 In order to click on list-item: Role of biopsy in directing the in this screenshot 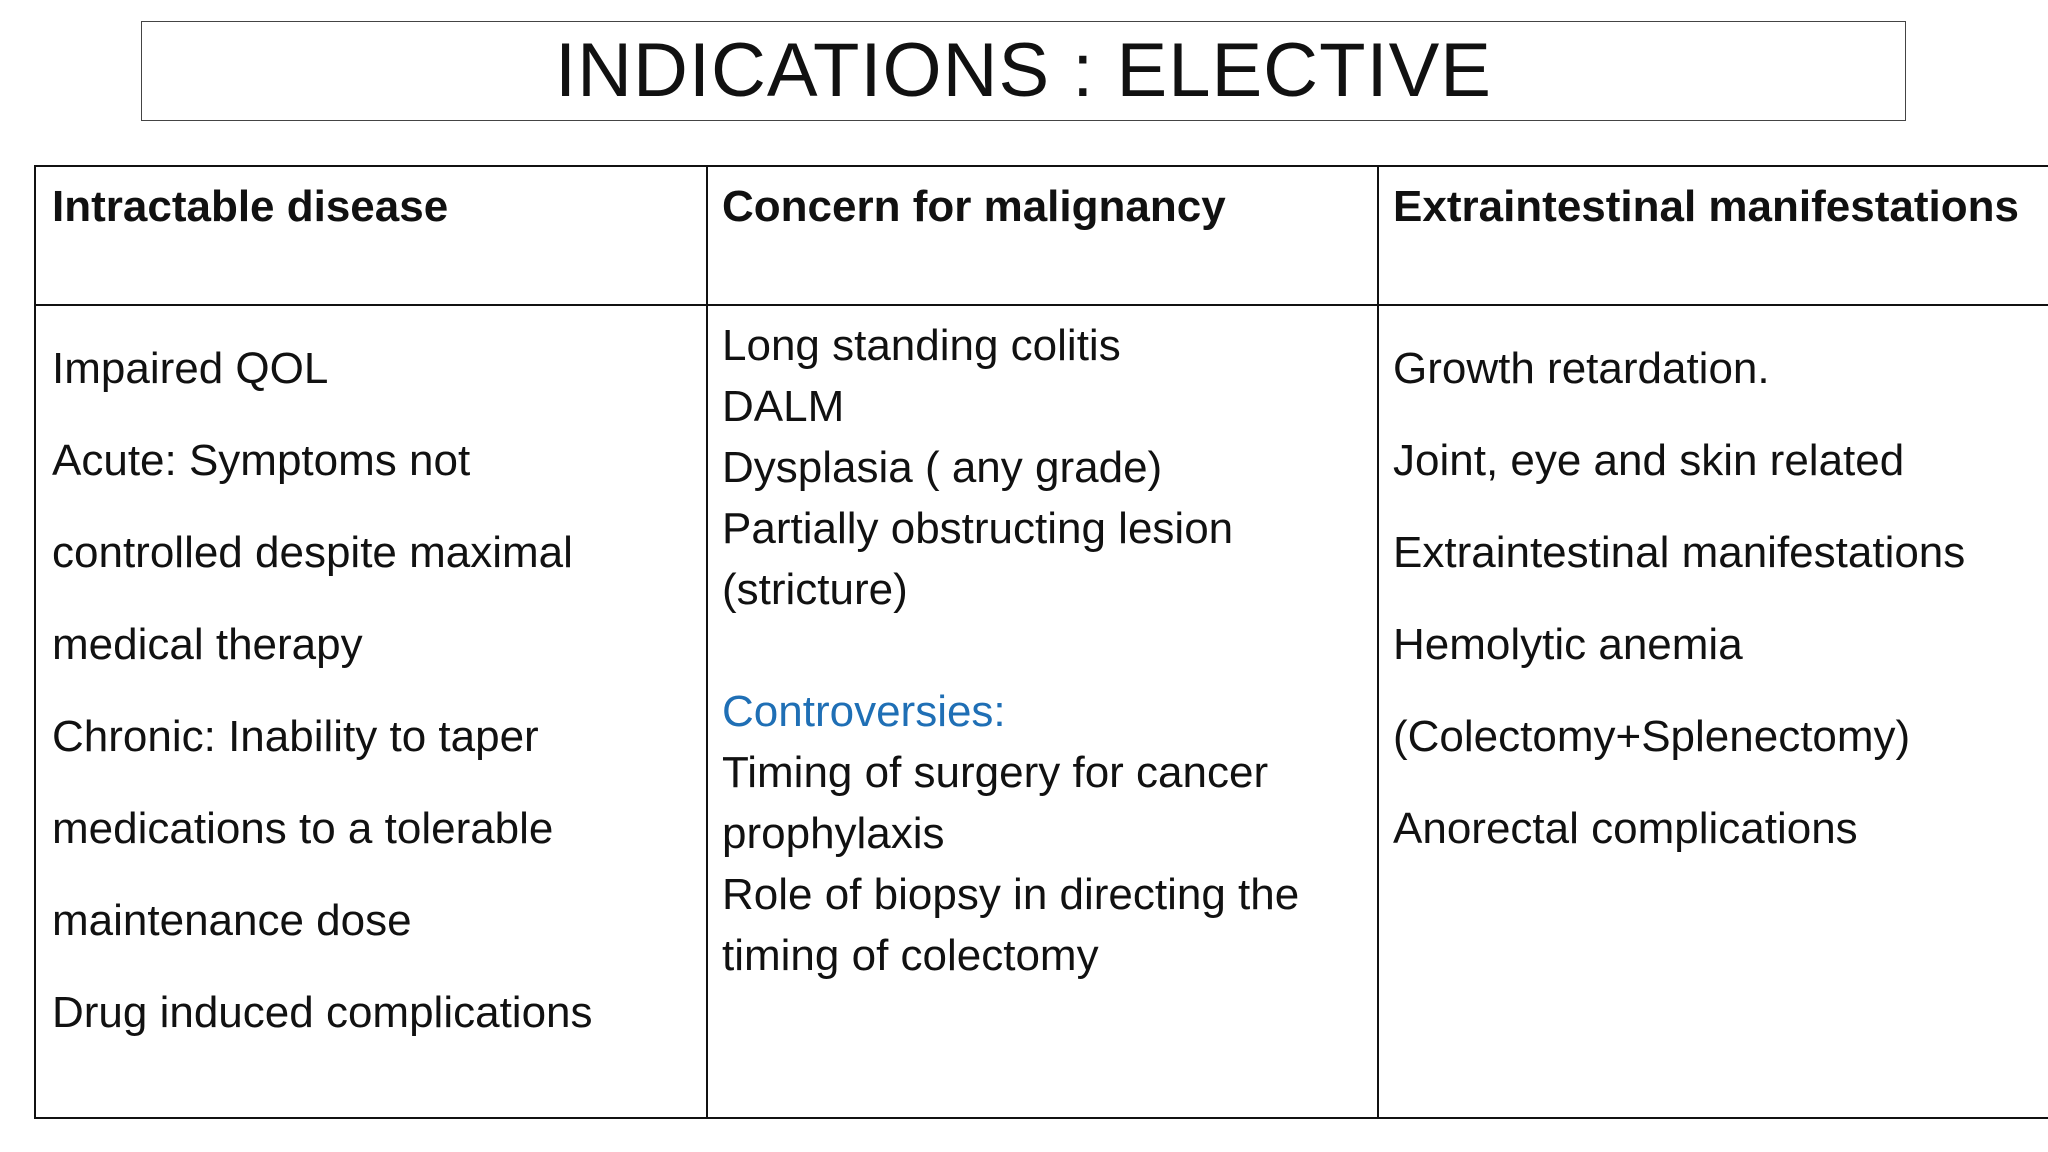, I will do `click(1011, 894)`.